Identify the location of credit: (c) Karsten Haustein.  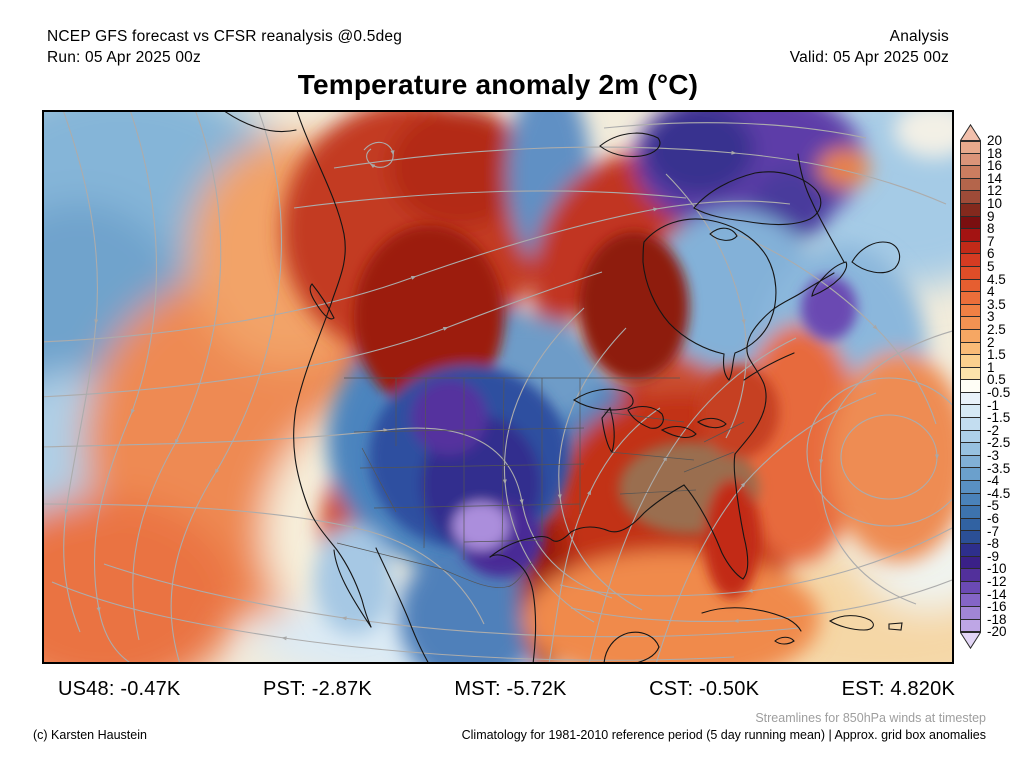
(90, 735).